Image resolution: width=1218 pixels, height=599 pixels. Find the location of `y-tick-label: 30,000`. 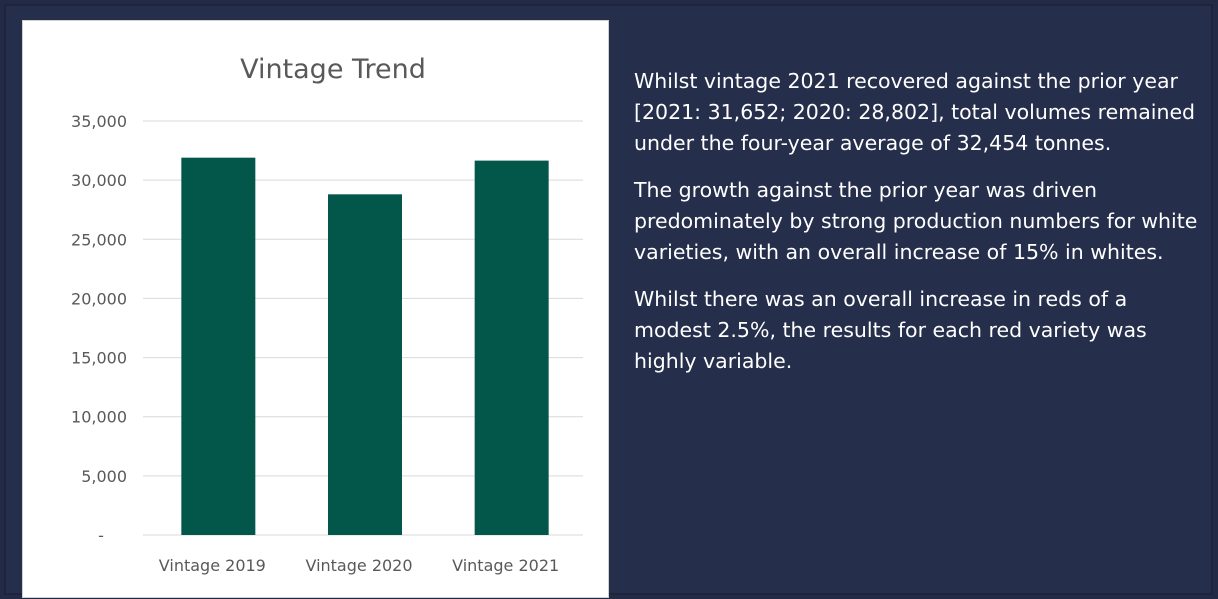

y-tick-label: 30,000 is located at coordinates (99, 180).